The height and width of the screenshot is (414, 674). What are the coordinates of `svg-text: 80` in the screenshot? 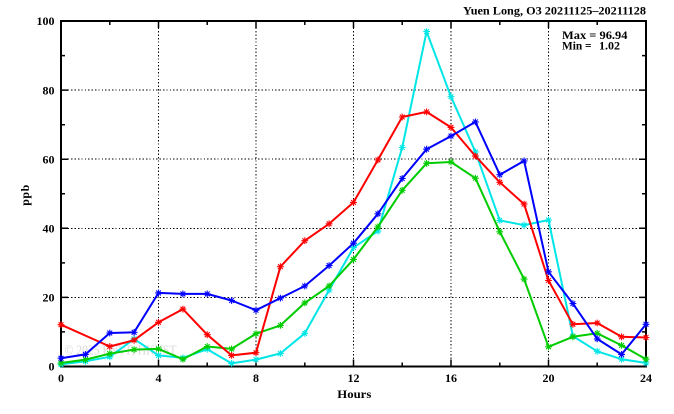 It's located at (49, 90).